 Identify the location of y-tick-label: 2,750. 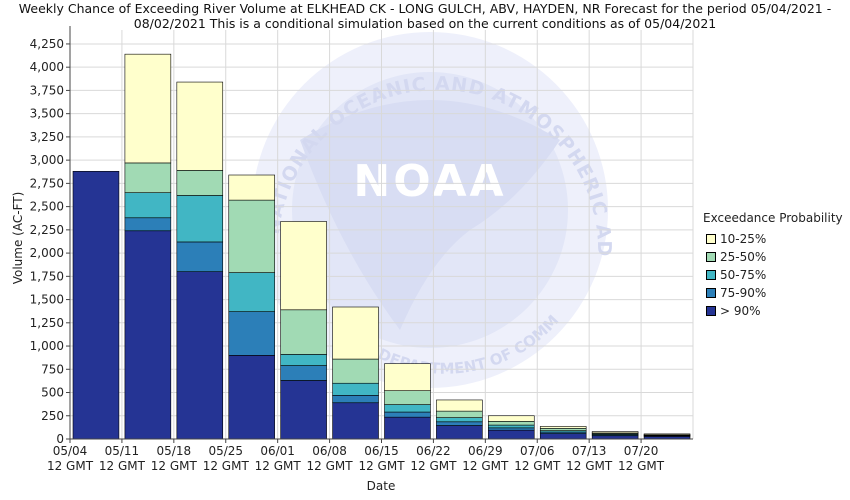
(47, 183).